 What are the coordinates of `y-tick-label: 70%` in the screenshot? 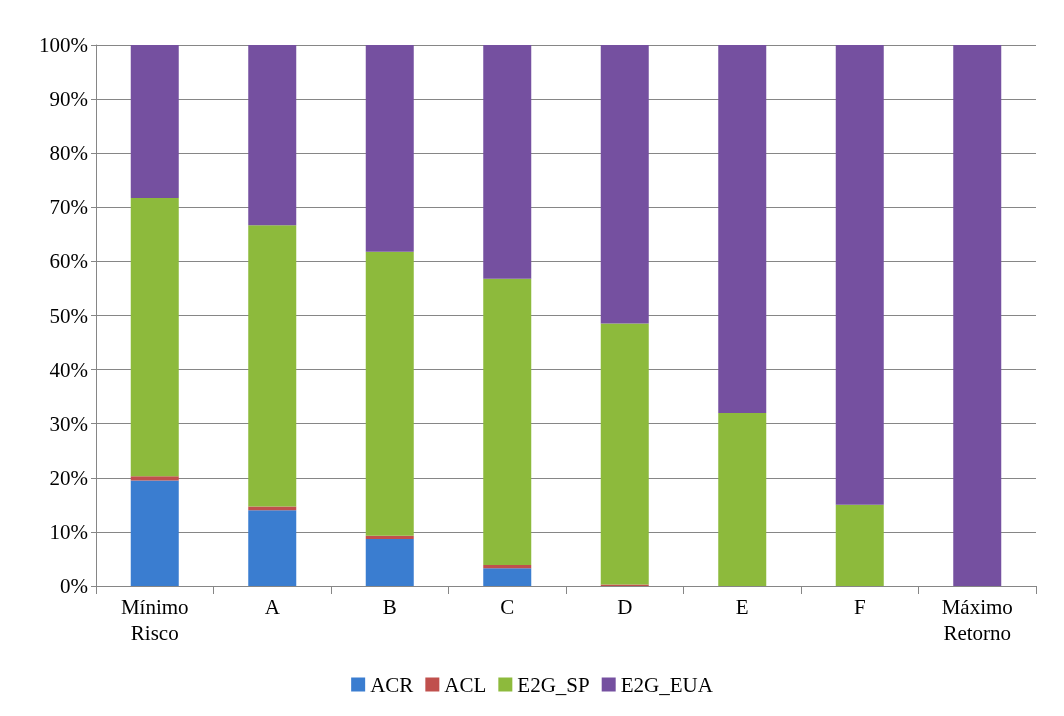 It's located at (68, 207).